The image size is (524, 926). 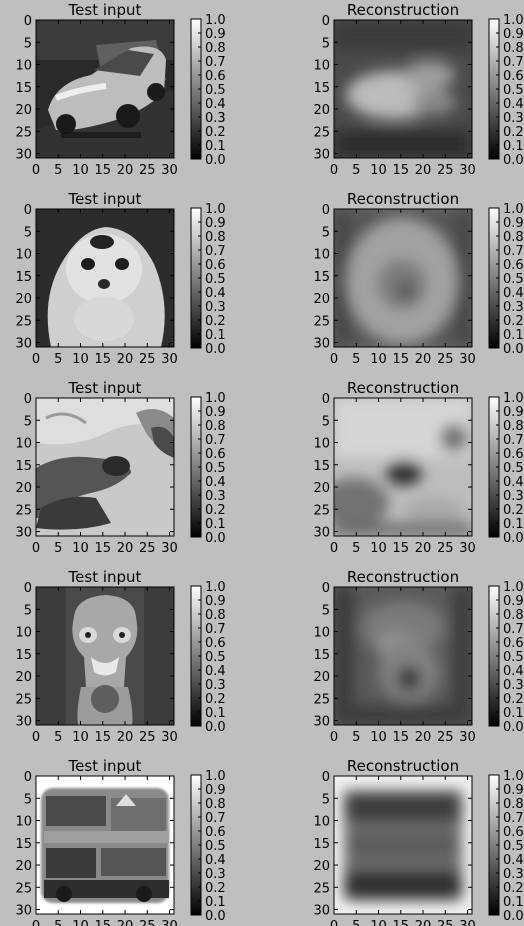 I want to click on panel-title: Test input, so click(x=105, y=10).